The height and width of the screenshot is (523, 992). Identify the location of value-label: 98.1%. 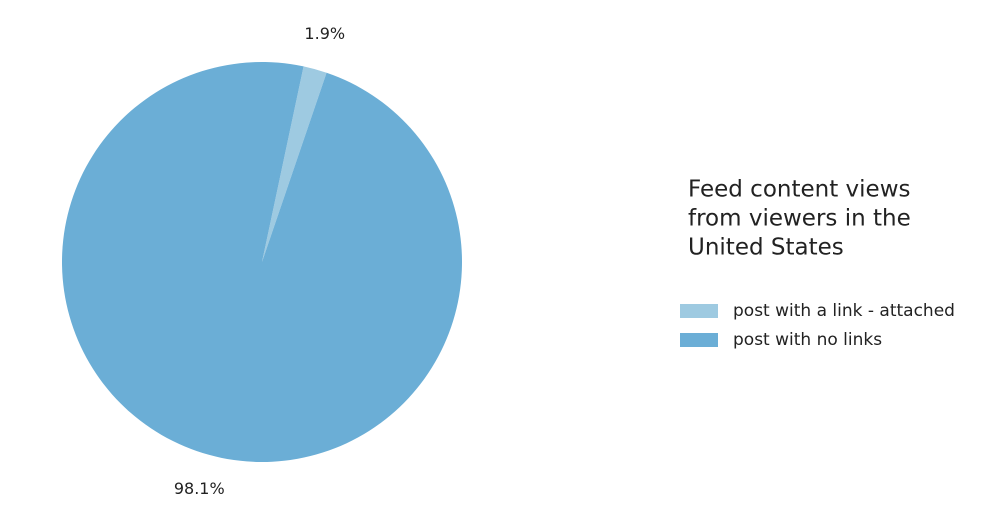
(199, 488).